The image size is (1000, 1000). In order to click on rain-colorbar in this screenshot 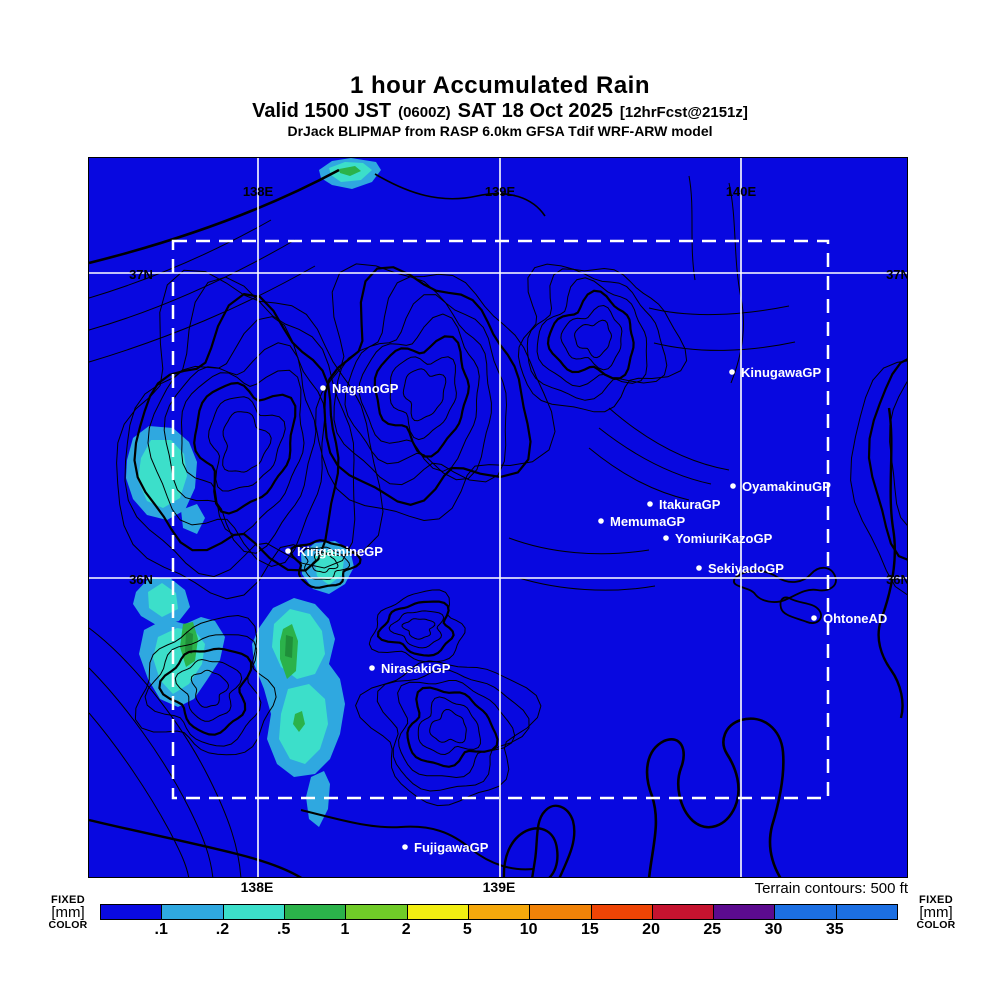, I will do `click(499, 912)`.